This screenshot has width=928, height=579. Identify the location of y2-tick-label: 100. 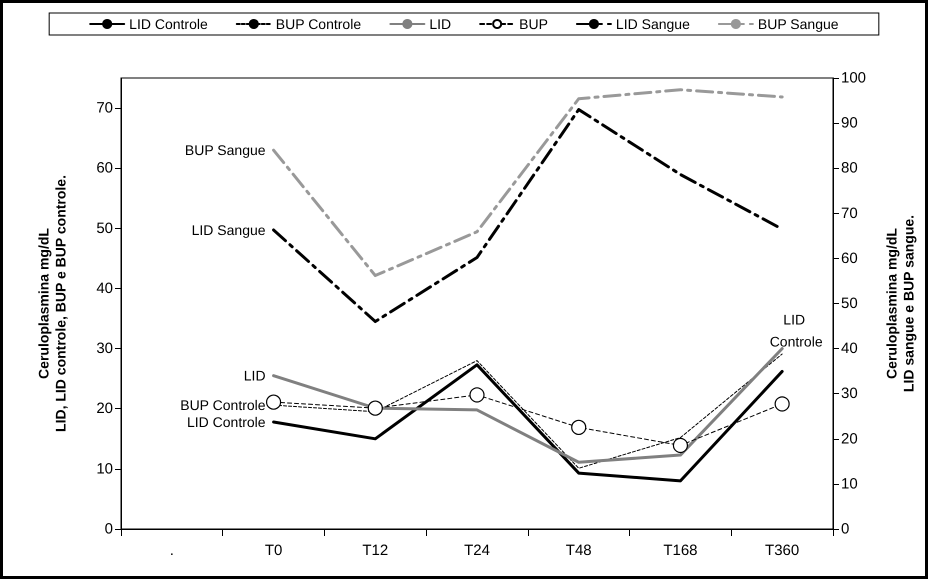
(853, 78).